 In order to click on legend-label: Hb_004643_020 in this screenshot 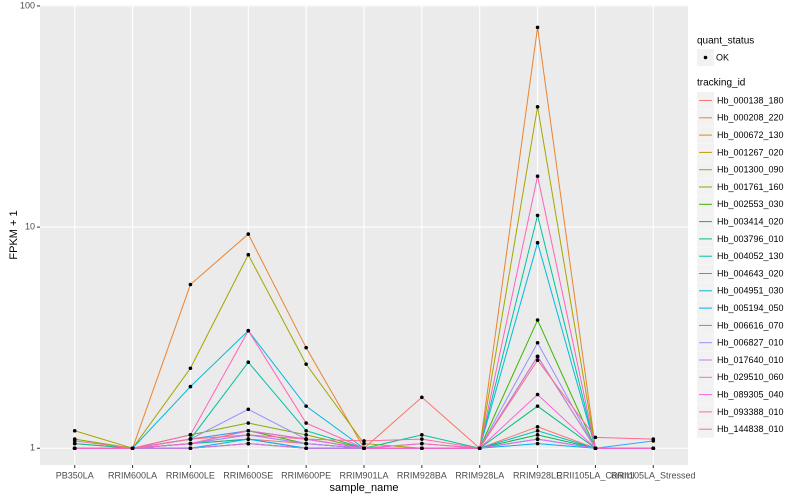, I will do `click(750, 273)`.